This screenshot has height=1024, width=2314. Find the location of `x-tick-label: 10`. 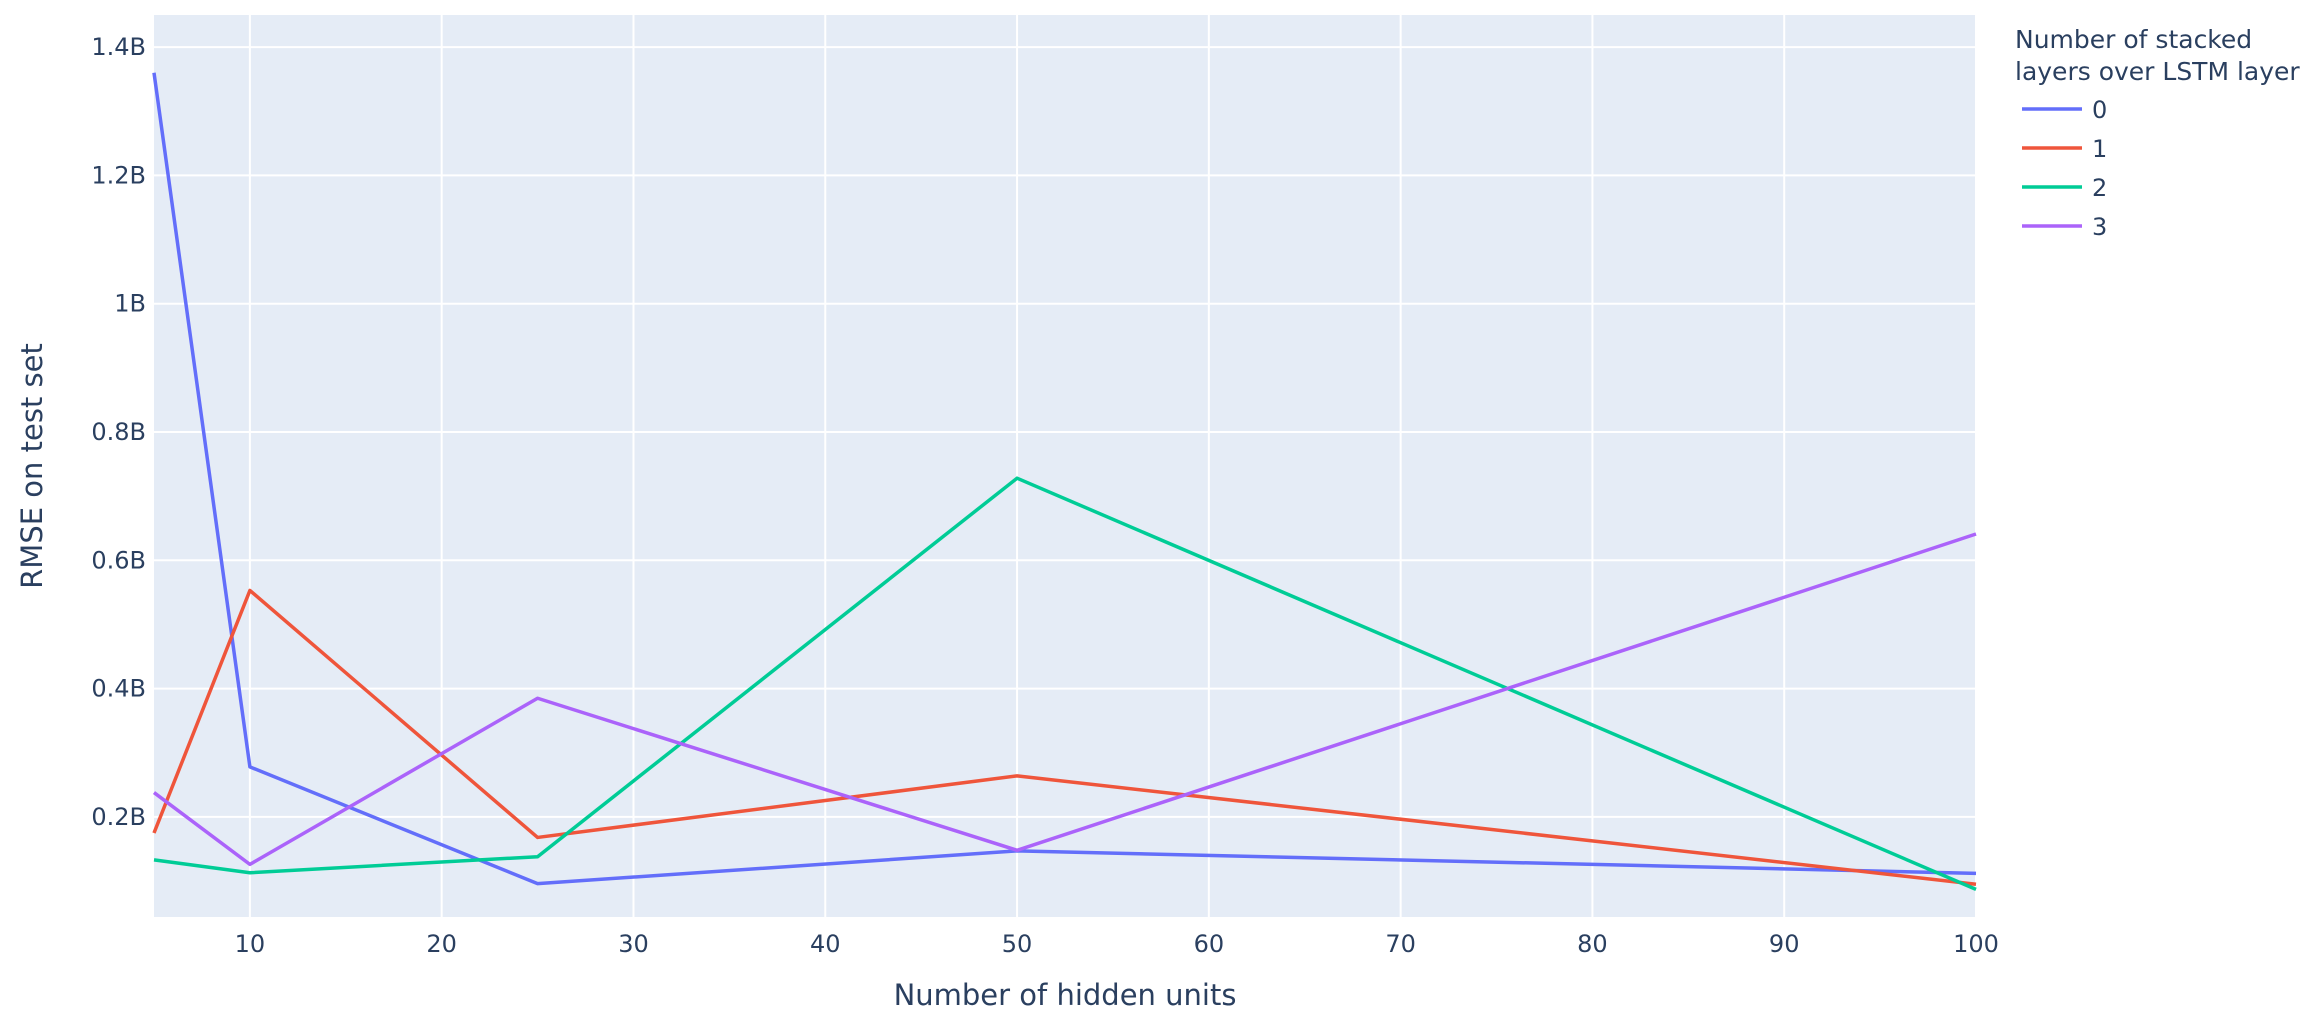

x-tick-label: 10 is located at coordinates (250, 944).